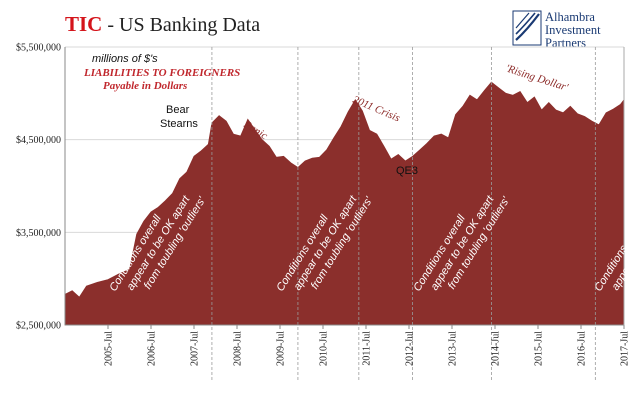 Image resolution: width=641 pixels, height=401 pixels. Describe the element at coordinates (145, 86) in the screenshot. I see `legend-title-line-2: Payable in Dollars` at that location.